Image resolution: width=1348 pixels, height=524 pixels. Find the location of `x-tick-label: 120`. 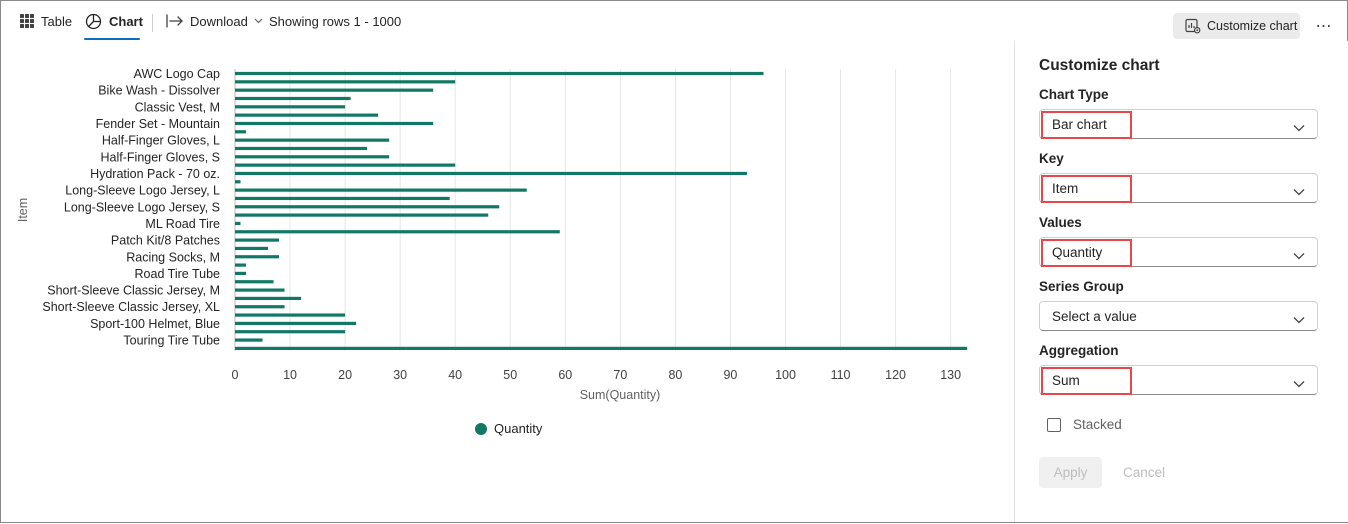

x-tick-label: 120 is located at coordinates (895, 375).